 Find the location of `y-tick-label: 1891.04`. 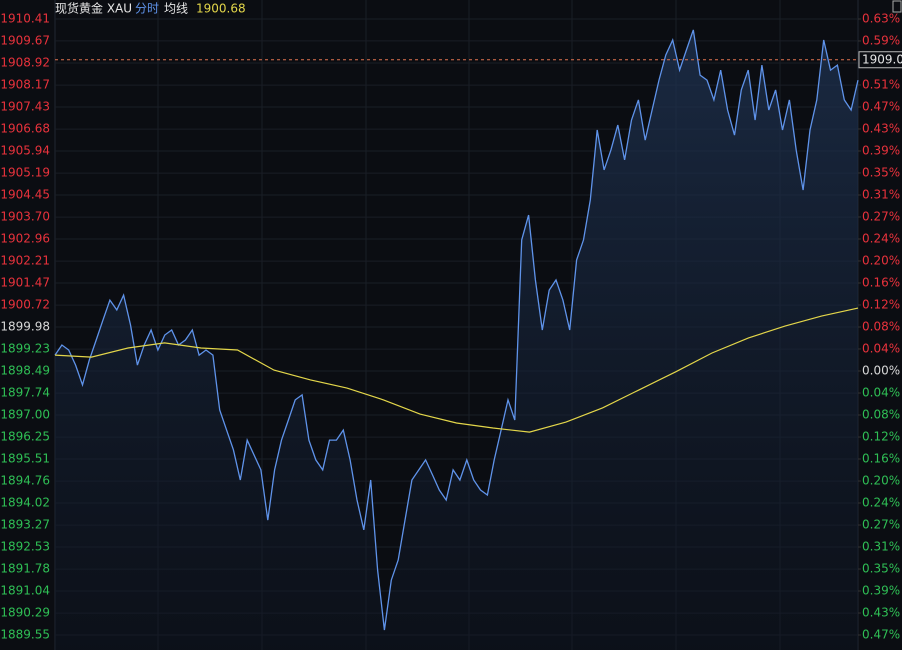

y-tick-label: 1891.04 is located at coordinates (25, 591).